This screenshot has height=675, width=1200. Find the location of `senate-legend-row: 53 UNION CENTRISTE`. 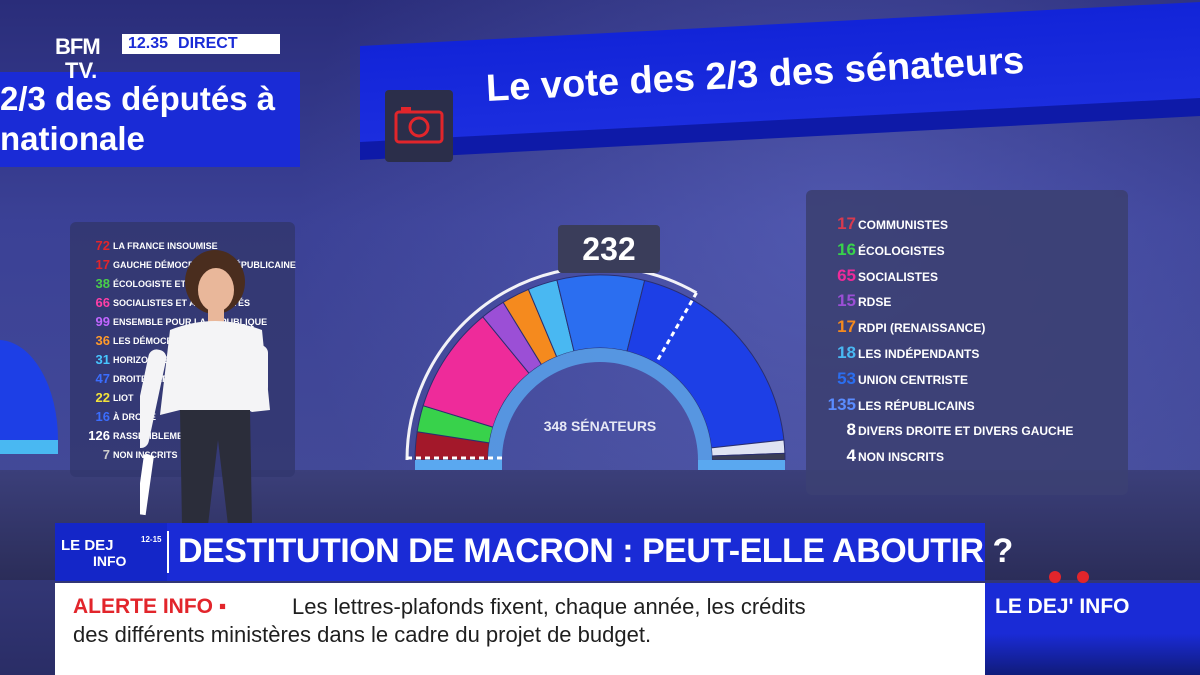

senate-legend-row: 53 UNION CENTRISTE is located at coordinates (896, 379).